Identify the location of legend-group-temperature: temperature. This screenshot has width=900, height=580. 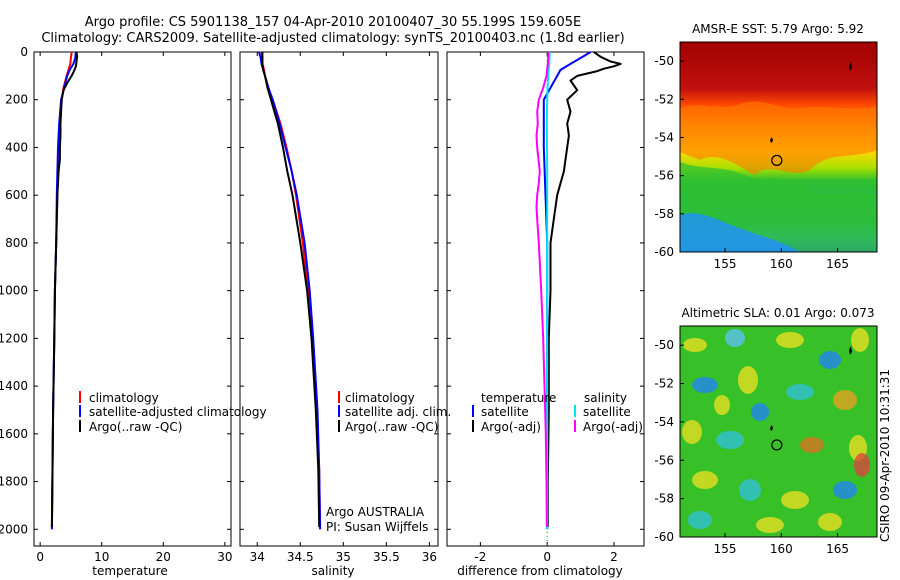
(518, 398).